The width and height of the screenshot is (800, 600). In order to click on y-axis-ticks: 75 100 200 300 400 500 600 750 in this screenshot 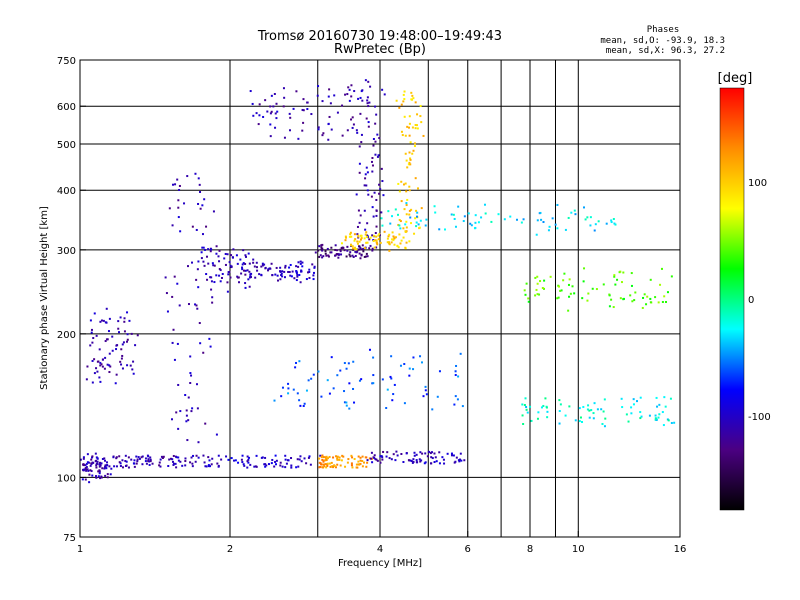, I will do `click(71, 300)`.